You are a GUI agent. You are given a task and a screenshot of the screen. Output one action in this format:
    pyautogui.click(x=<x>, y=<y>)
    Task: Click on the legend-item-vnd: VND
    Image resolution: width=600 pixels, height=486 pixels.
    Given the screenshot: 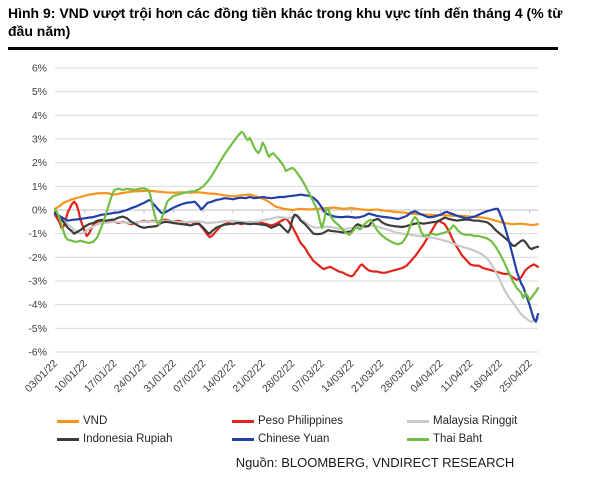 What is the action you would take?
    pyautogui.click(x=144, y=421)
    